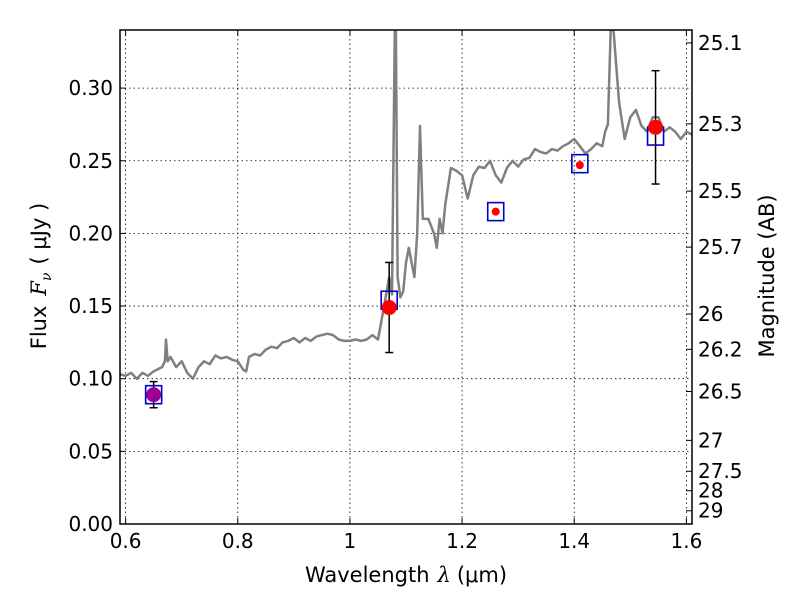 This screenshot has width=800, height=600. I want to click on y-axis-label-text: Flux, so click(39, 328).